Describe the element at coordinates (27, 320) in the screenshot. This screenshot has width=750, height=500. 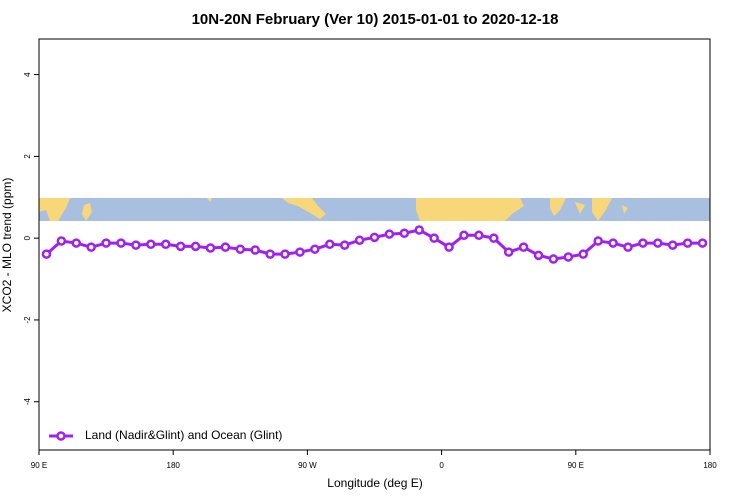
I see `y-tick-label: -2` at that location.